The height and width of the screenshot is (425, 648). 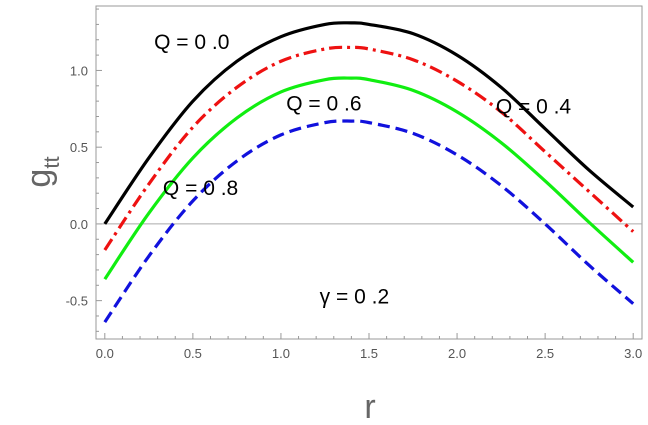 What do you see at coordinates (191, 42) in the screenshot?
I see `annotation-0: Q = 0 .0` at bounding box center [191, 42].